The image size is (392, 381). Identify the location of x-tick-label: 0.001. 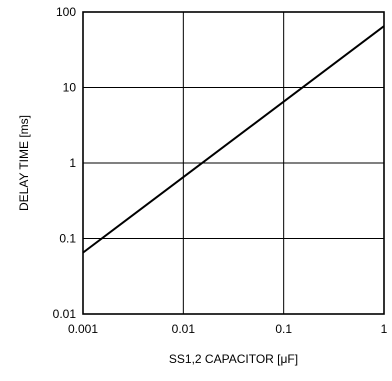
(83, 329).